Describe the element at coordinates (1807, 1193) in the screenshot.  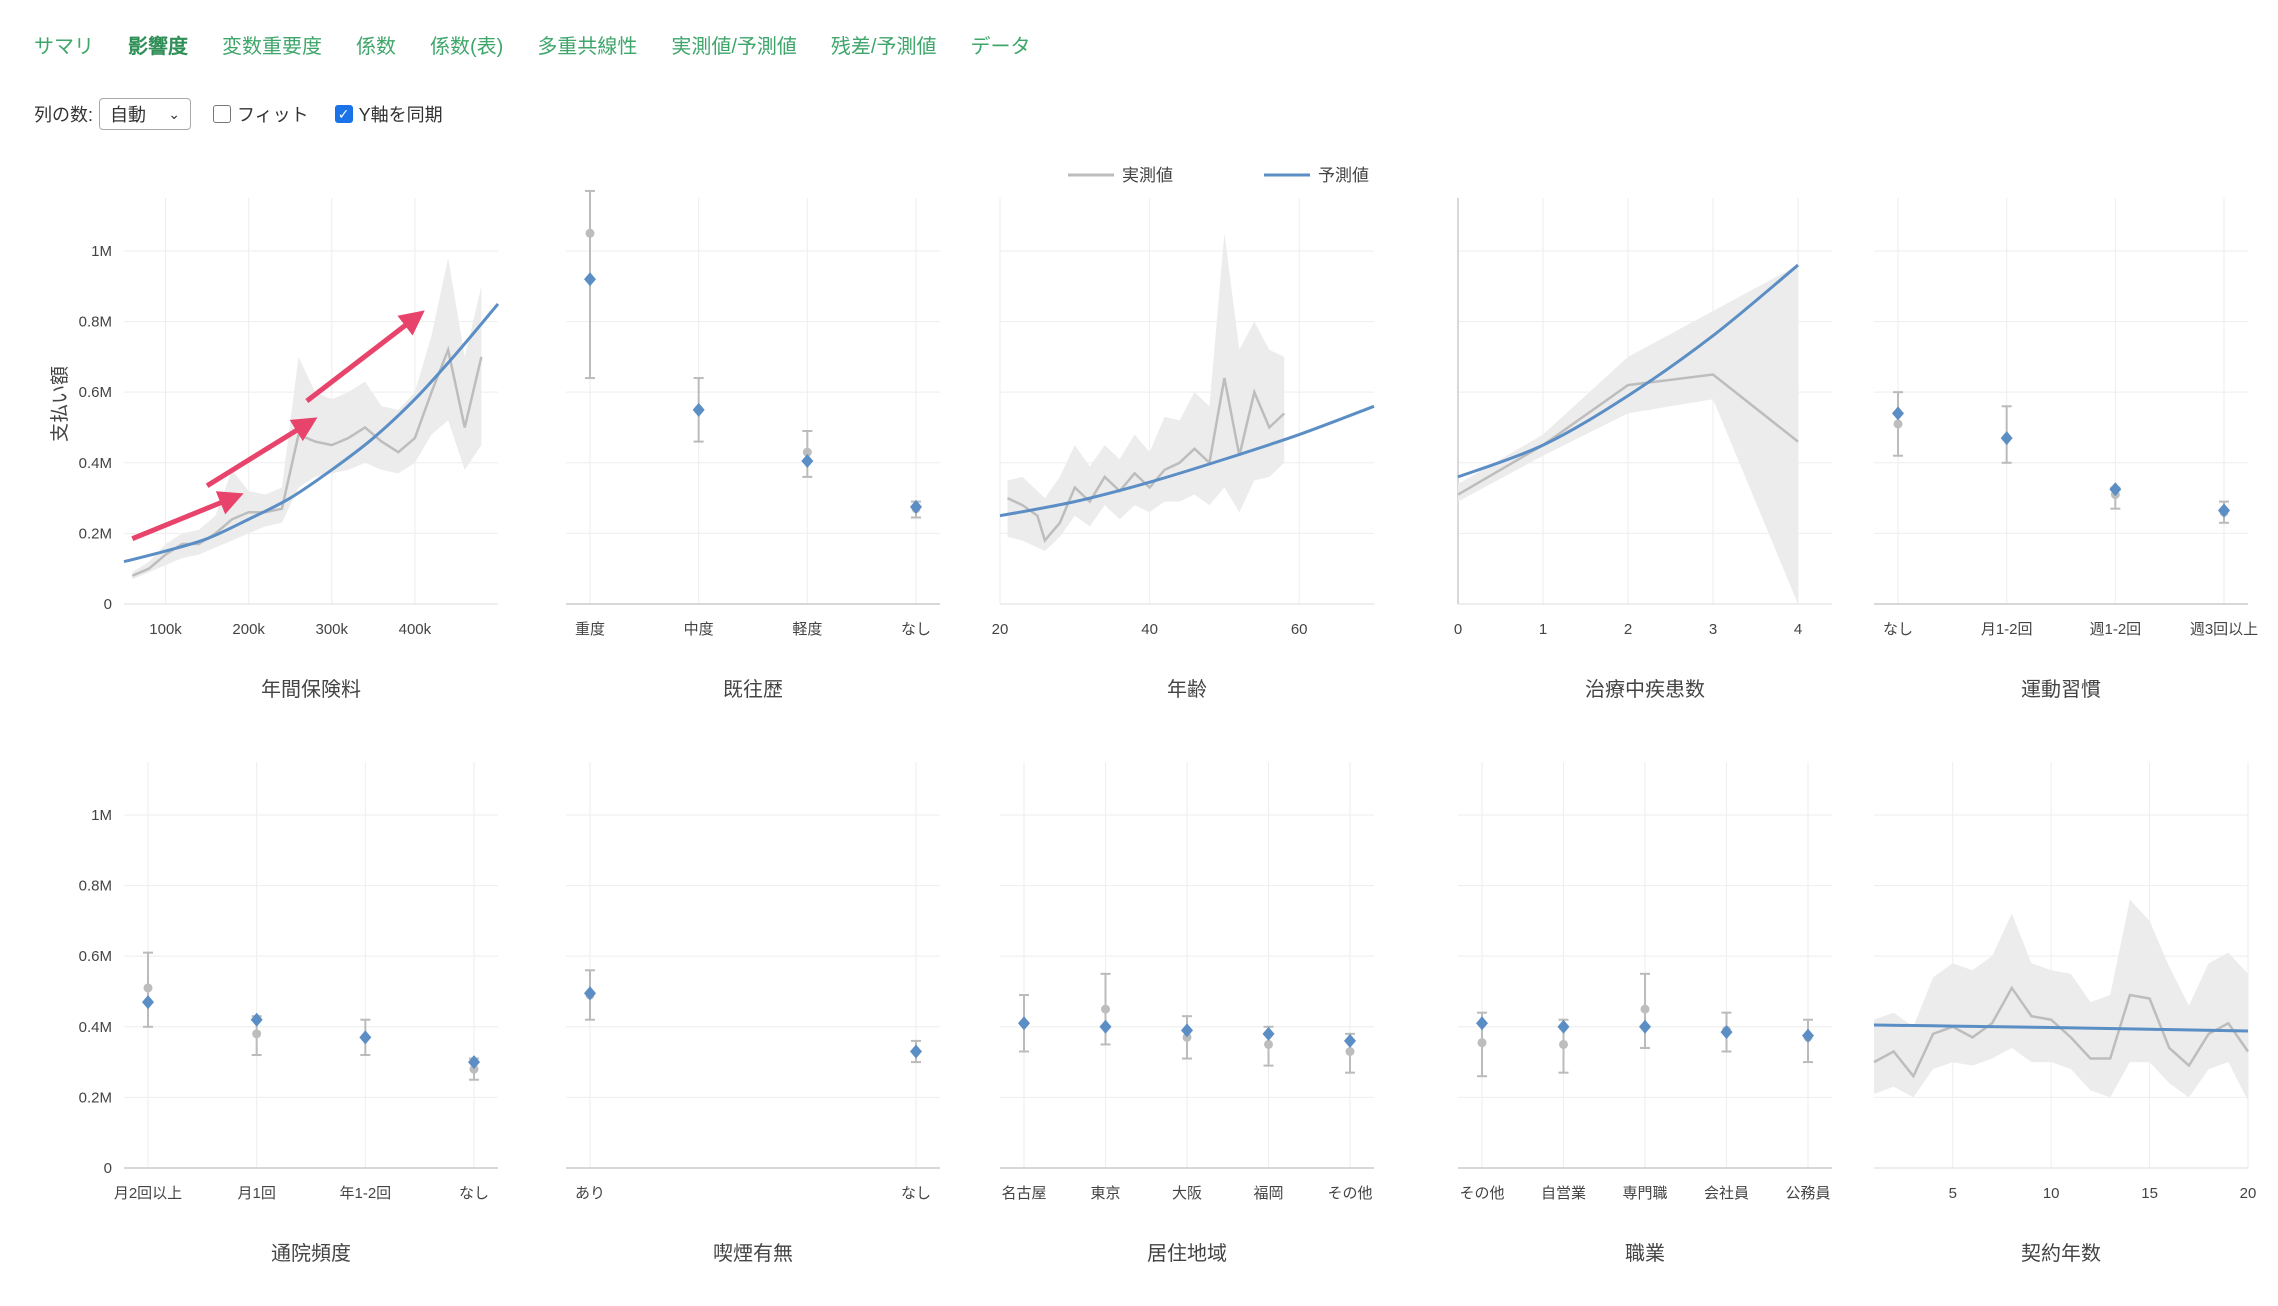
I see `x-tick-label: 公務員` at that location.